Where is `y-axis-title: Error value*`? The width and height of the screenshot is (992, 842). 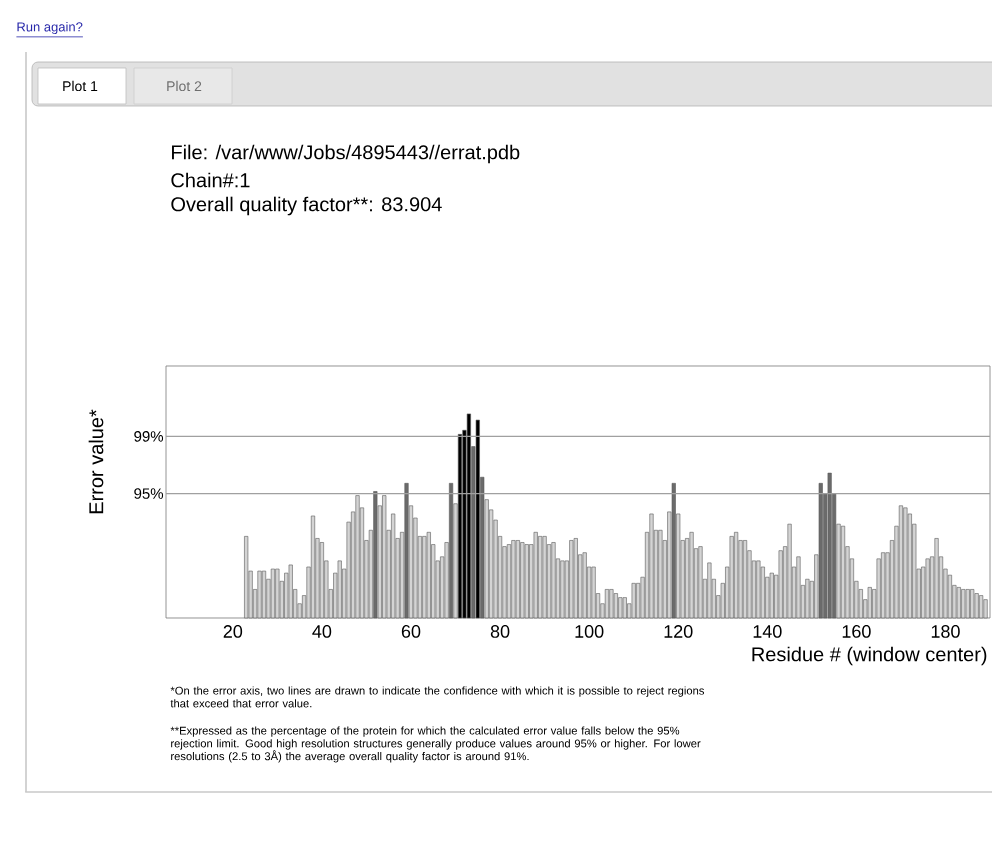
y-axis-title: Error value* is located at coordinates (96, 461).